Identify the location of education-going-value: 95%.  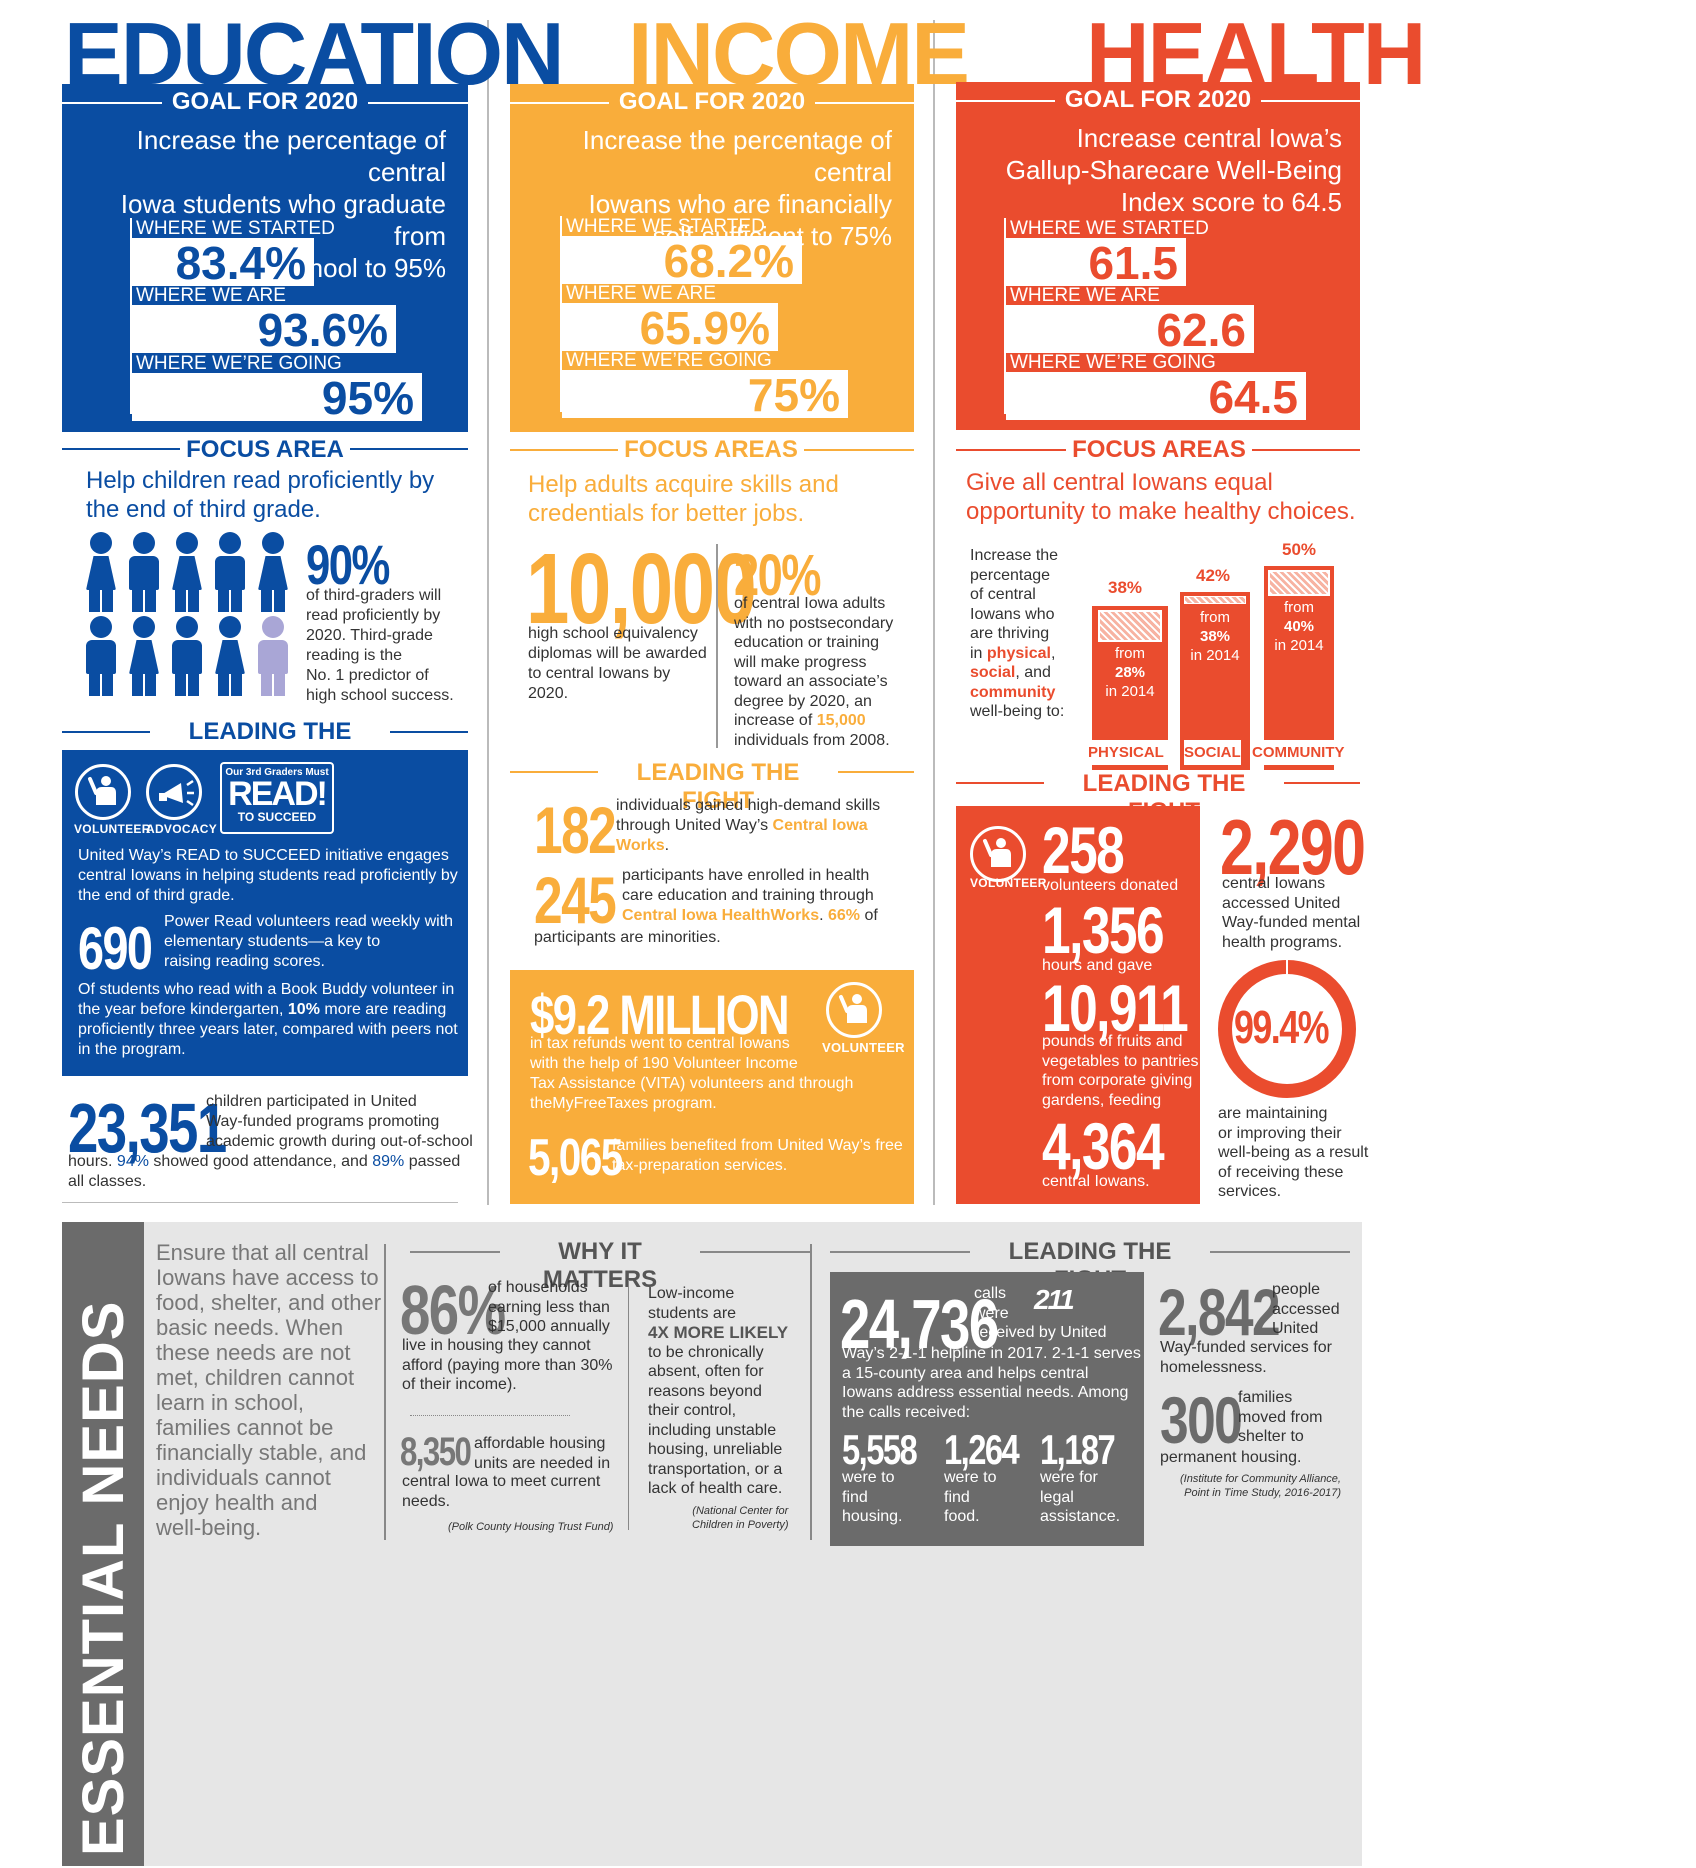
(277, 398).